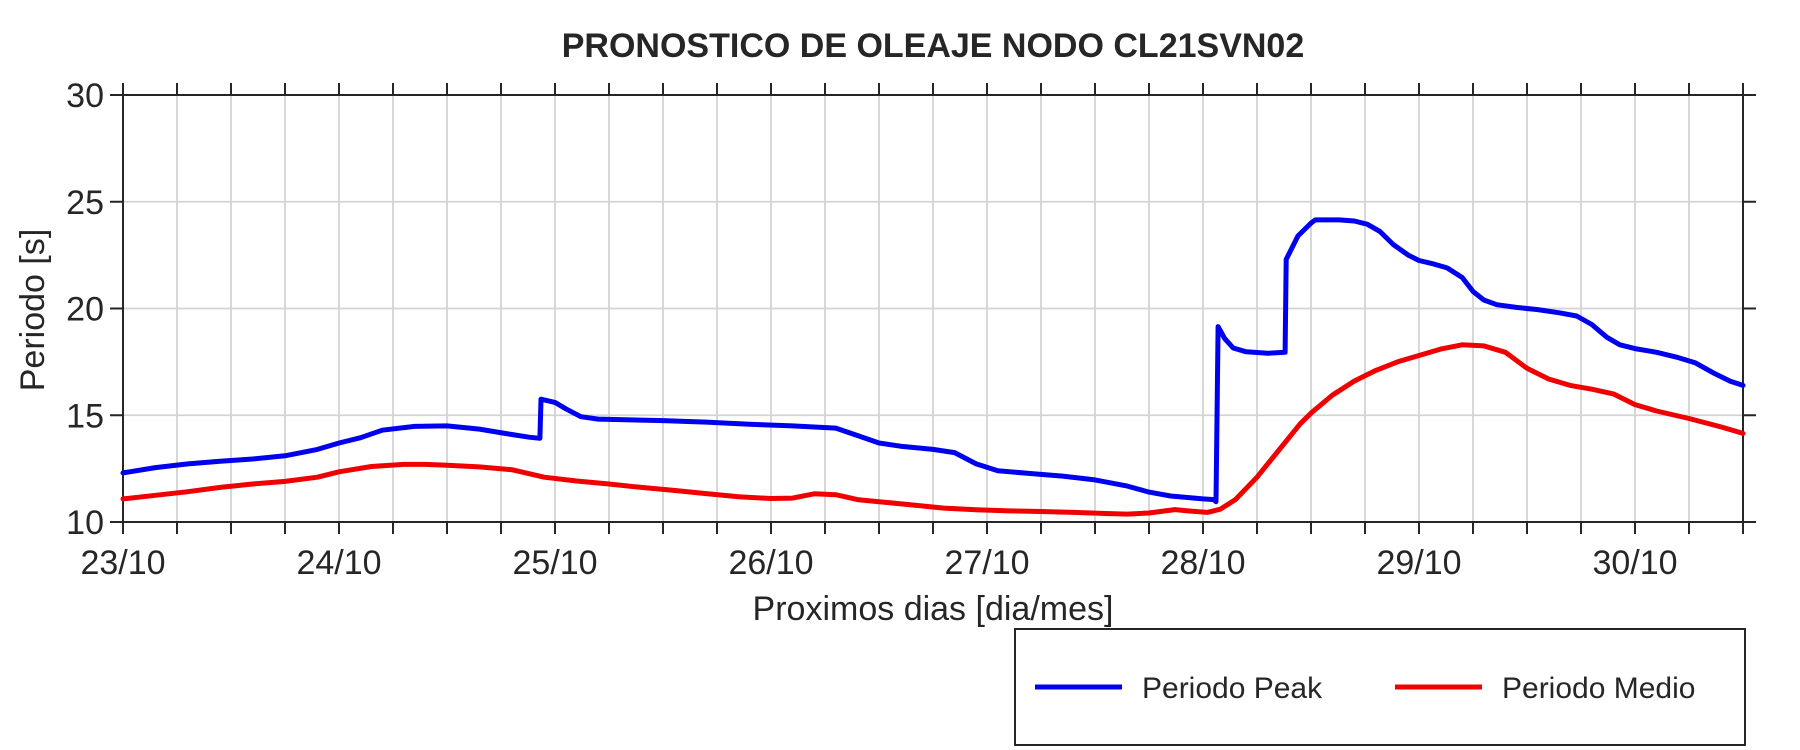 This screenshot has width=1800, height=750. What do you see at coordinates (85, 523) in the screenshot?
I see `y-tick-label: 10` at bounding box center [85, 523].